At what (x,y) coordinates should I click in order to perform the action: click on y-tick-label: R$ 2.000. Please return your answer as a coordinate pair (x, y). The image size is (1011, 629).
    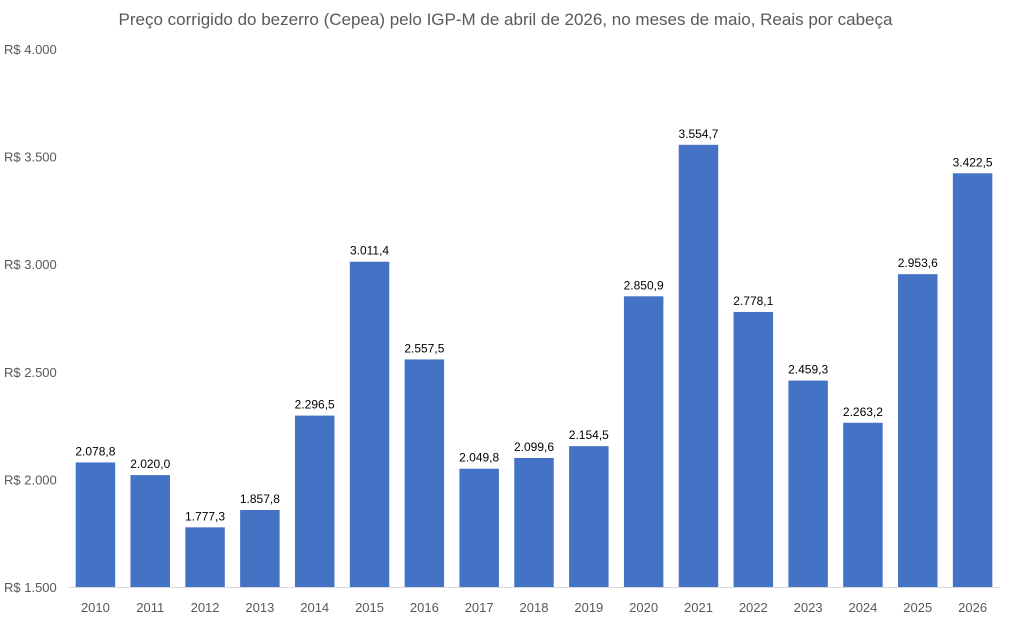
    Looking at the image, I should click on (30, 479).